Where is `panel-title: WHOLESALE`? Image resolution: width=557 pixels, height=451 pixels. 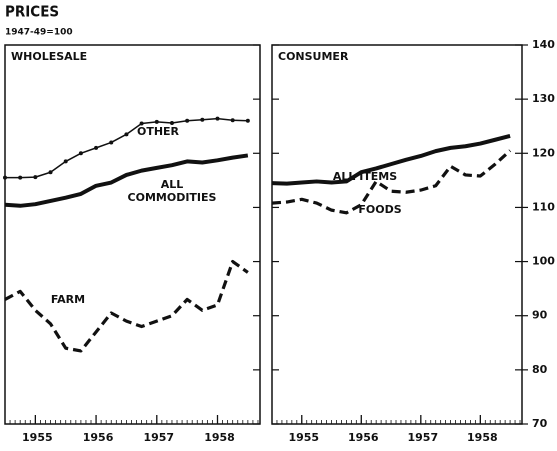 panel-title: WHOLESALE is located at coordinates (49, 56).